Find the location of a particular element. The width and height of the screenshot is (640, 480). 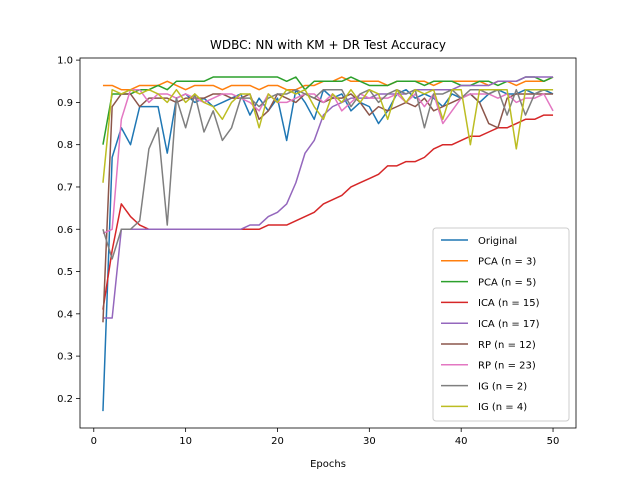

y-axis: 0.2 0.3 0.4 0.5 0.6 0.7 0.8 0.9 1.0 is located at coordinates (68, 230).